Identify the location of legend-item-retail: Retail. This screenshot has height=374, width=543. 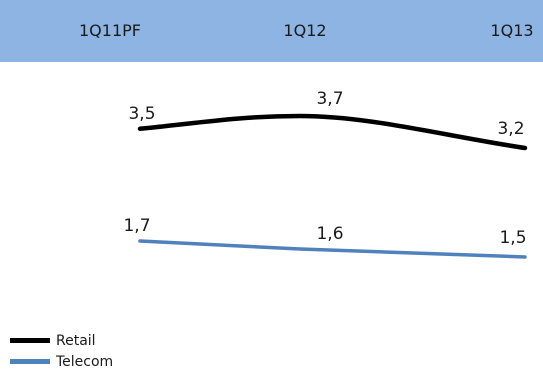
(61, 340).